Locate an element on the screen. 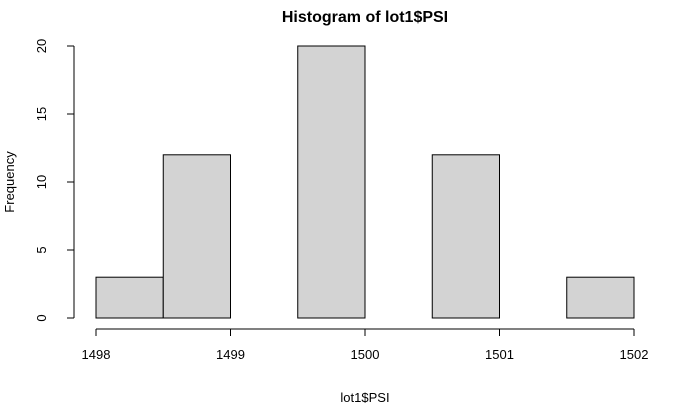 Image resolution: width=690 pixels, height=420 pixels. y-tick-label-0: 0 is located at coordinates (41, 317).